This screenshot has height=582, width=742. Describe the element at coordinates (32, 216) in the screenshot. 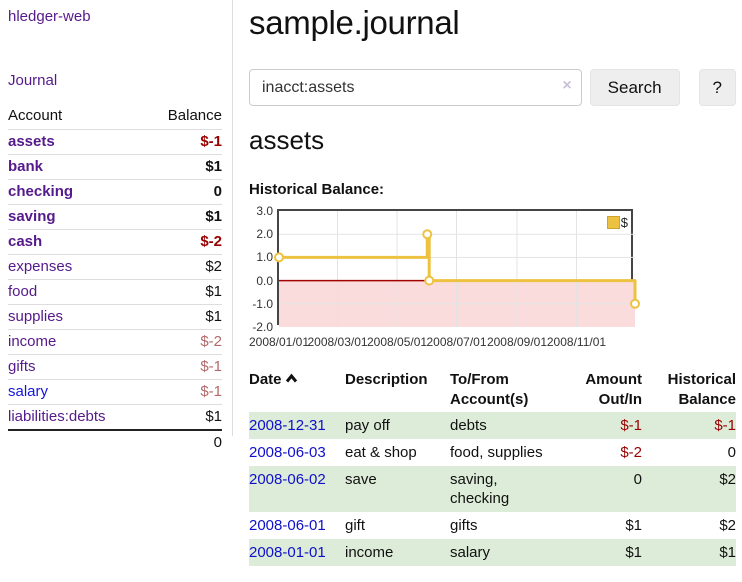

I see `account-link-saving: saving` at that location.